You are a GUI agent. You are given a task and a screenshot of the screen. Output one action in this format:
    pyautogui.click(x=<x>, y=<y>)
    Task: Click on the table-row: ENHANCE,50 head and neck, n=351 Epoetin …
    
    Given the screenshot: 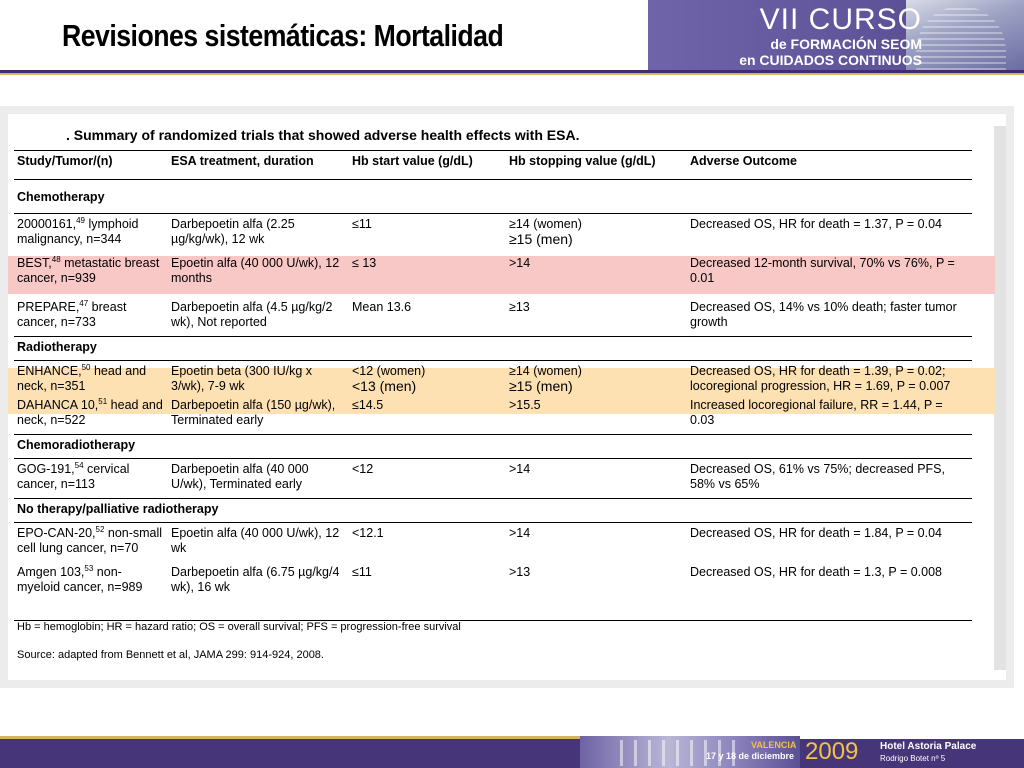 What is the action you would take?
    pyautogui.click(x=493, y=378)
    